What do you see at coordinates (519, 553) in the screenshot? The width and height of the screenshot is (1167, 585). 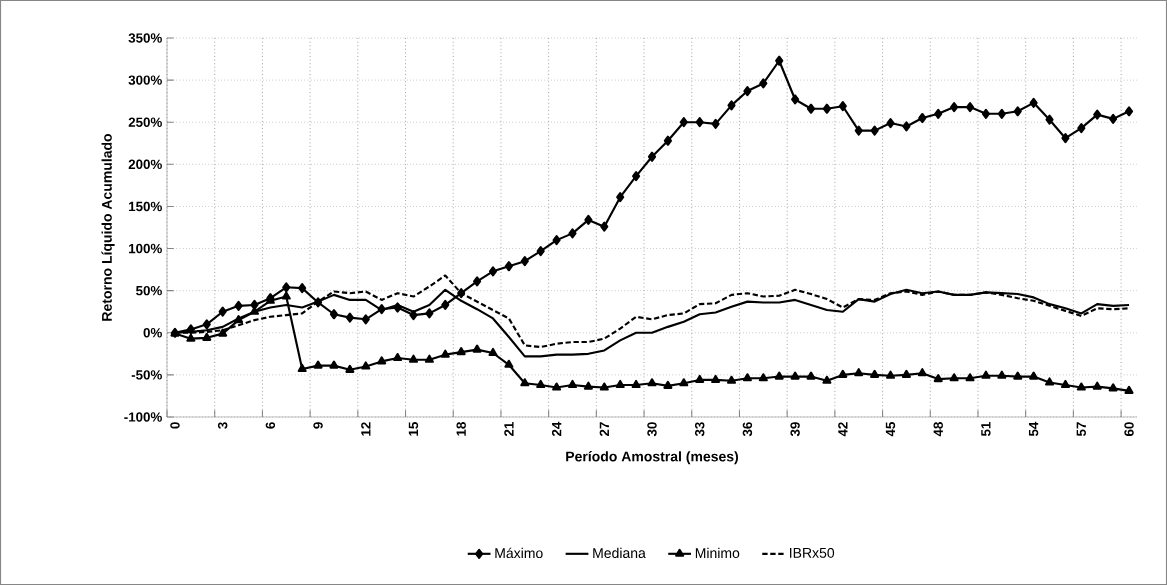 I see `legend-label: Máximo` at bounding box center [519, 553].